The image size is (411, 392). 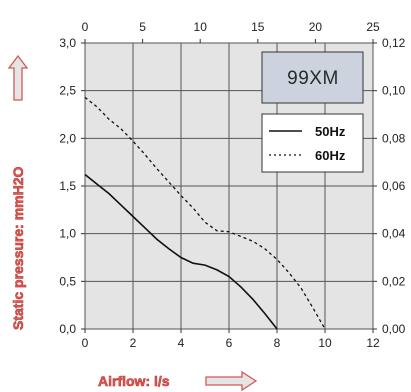 I want to click on model-label: 99XM, so click(x=313, y=78).